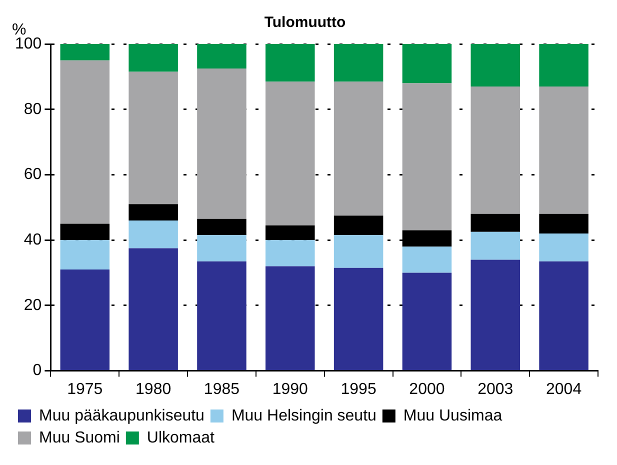 This screenshot has width=617, height=465. I want to click on x-tick-label: 2004, so click(564, 389).